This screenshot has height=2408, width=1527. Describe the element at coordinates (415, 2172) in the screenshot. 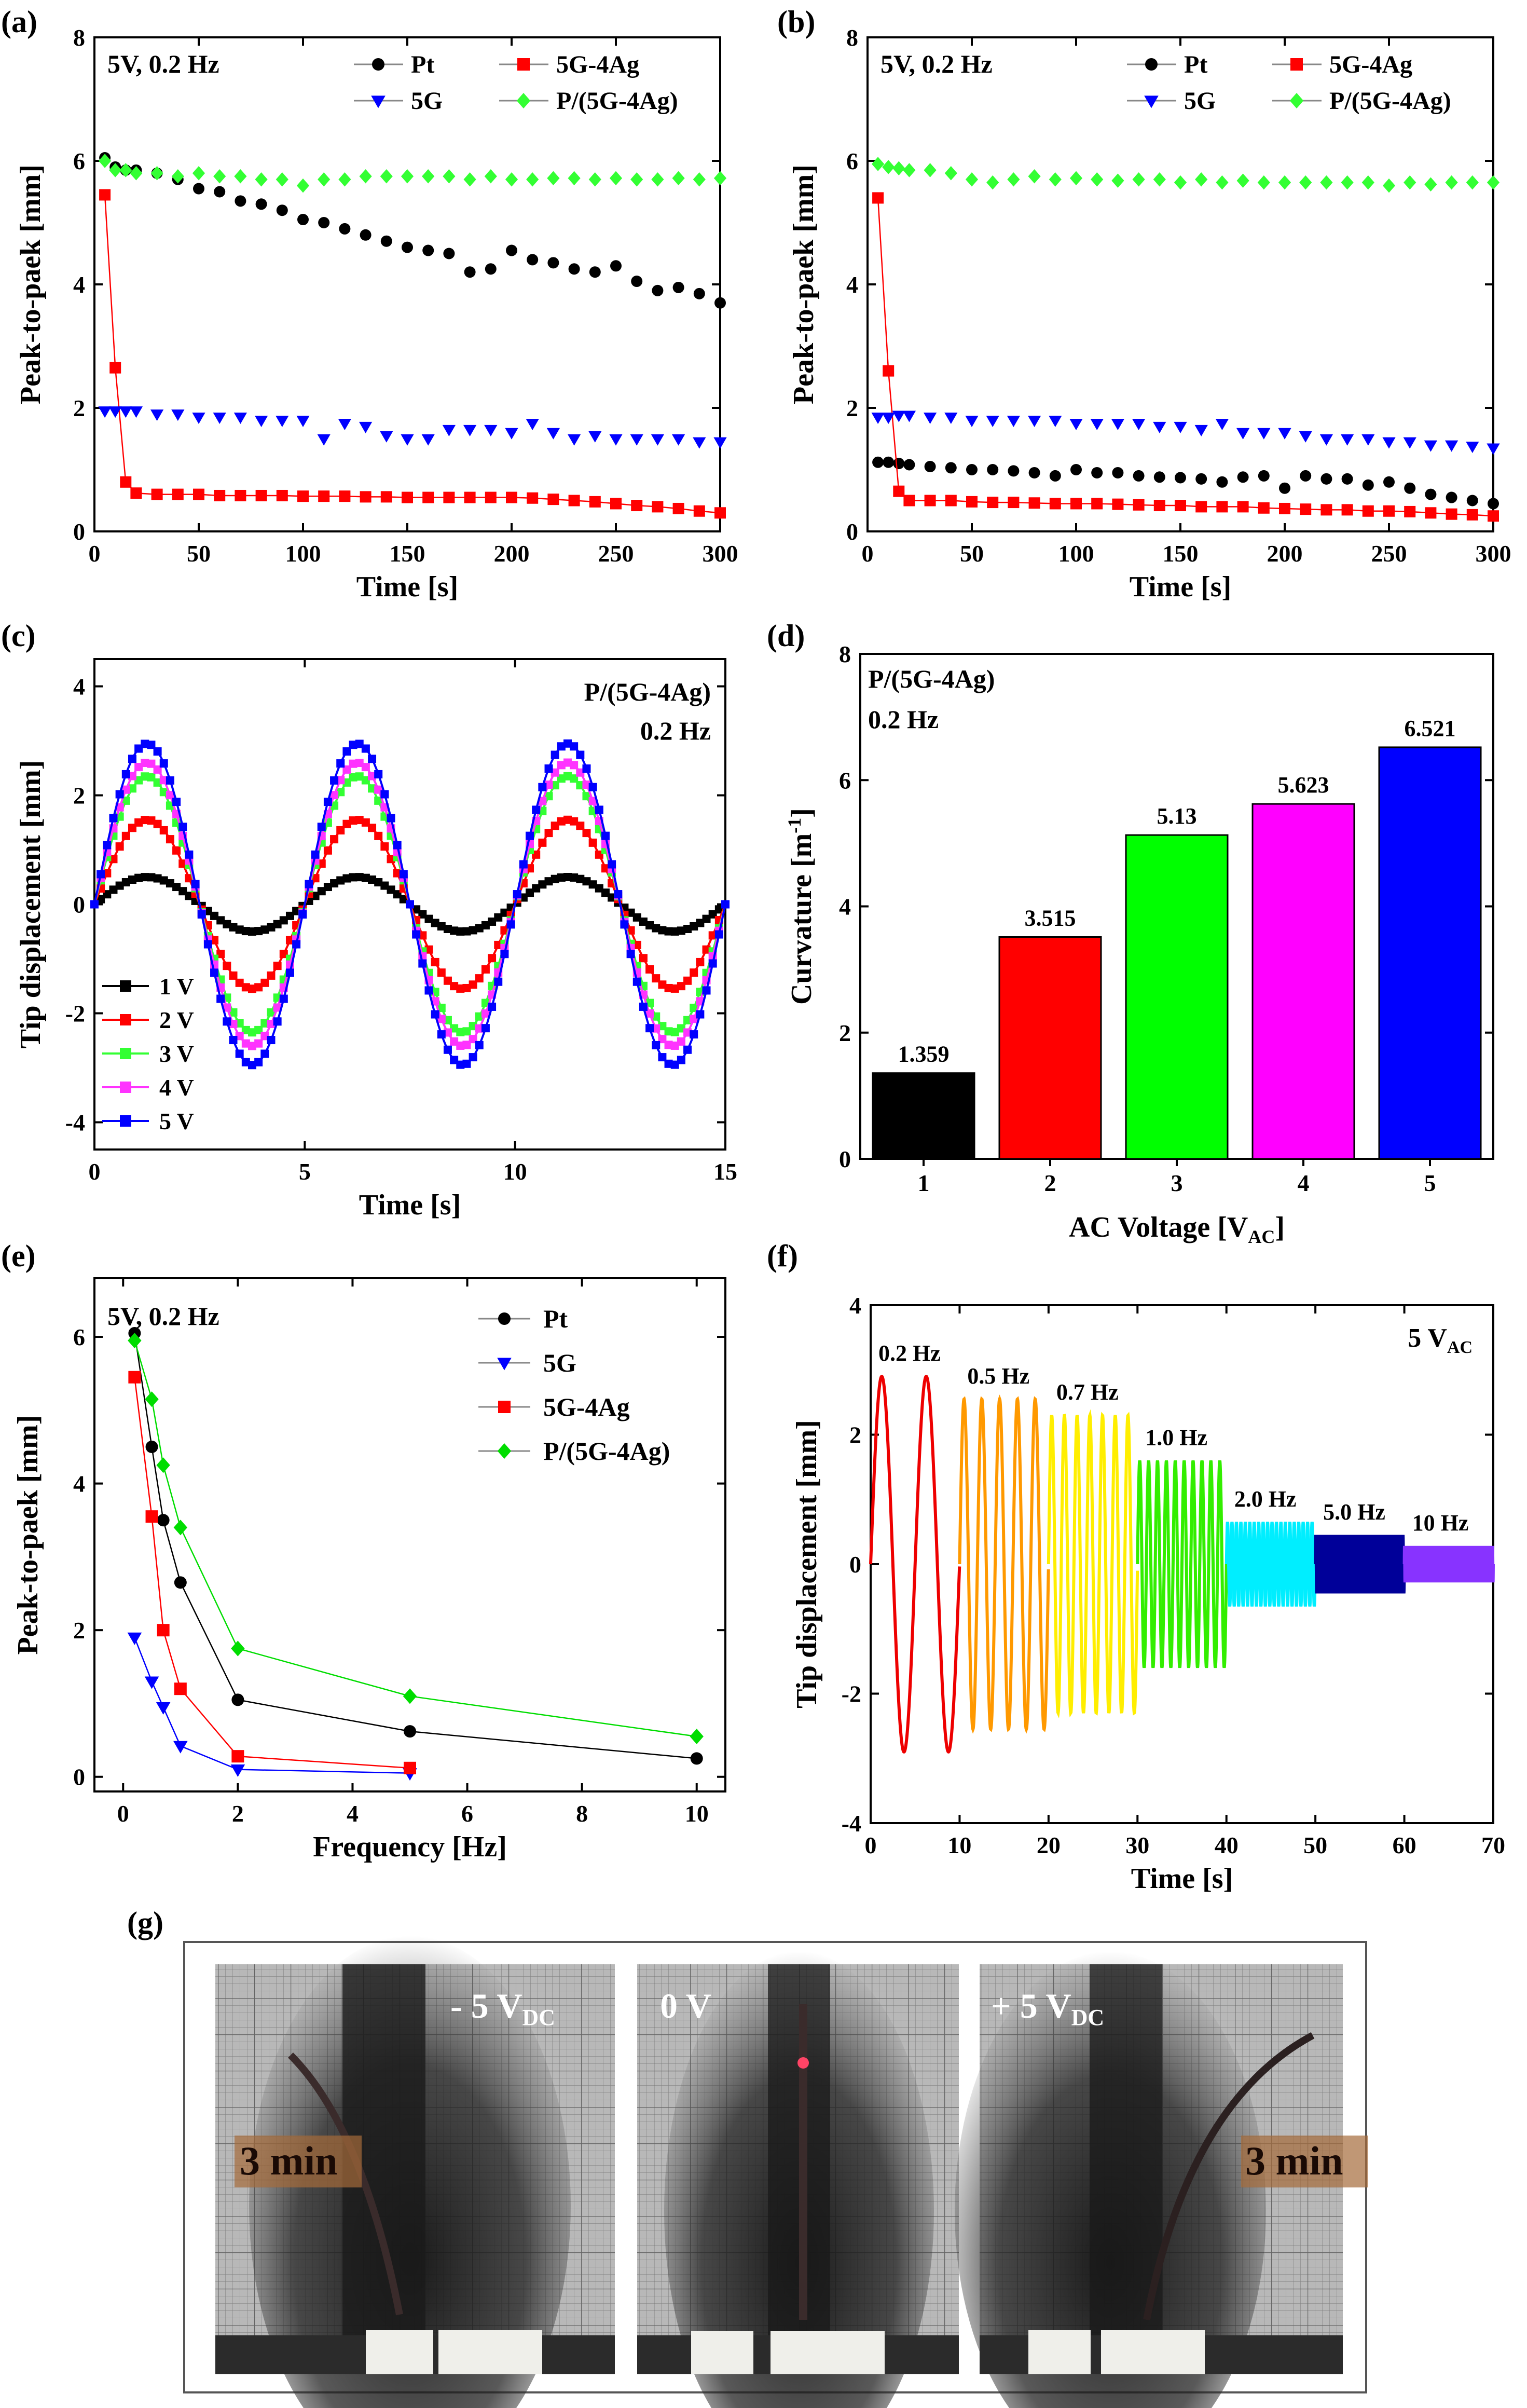

I see `photo-left: - 5 VDC 3 min` at that location.